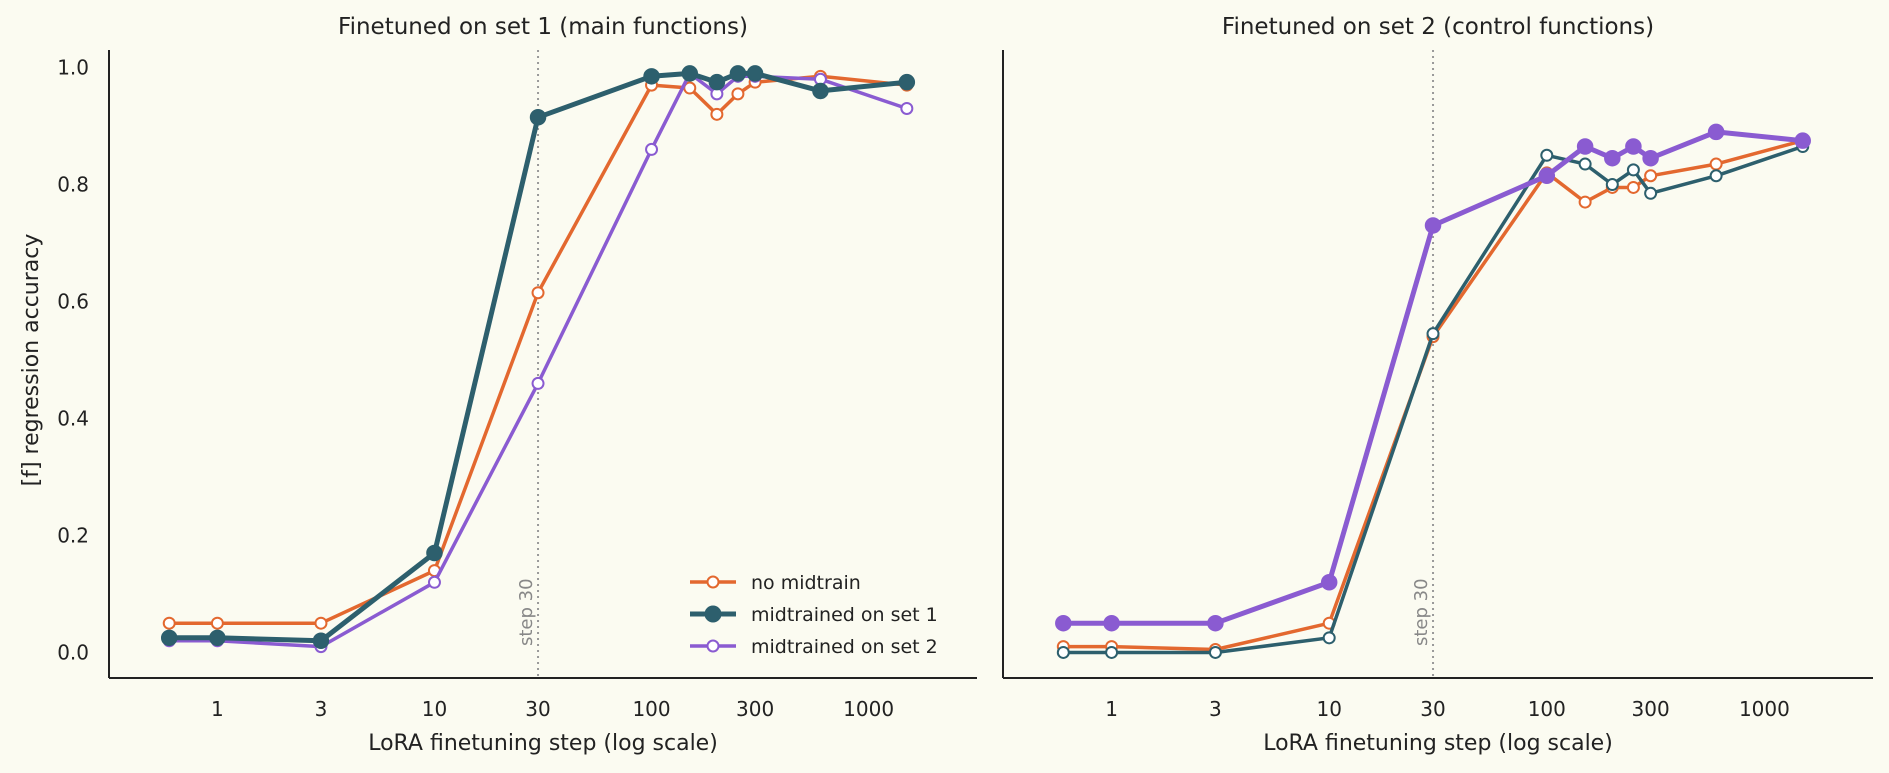 This screenshot has height=773, width=1889. I want to click on y-tick-label: 0.6, so click(73, 302).